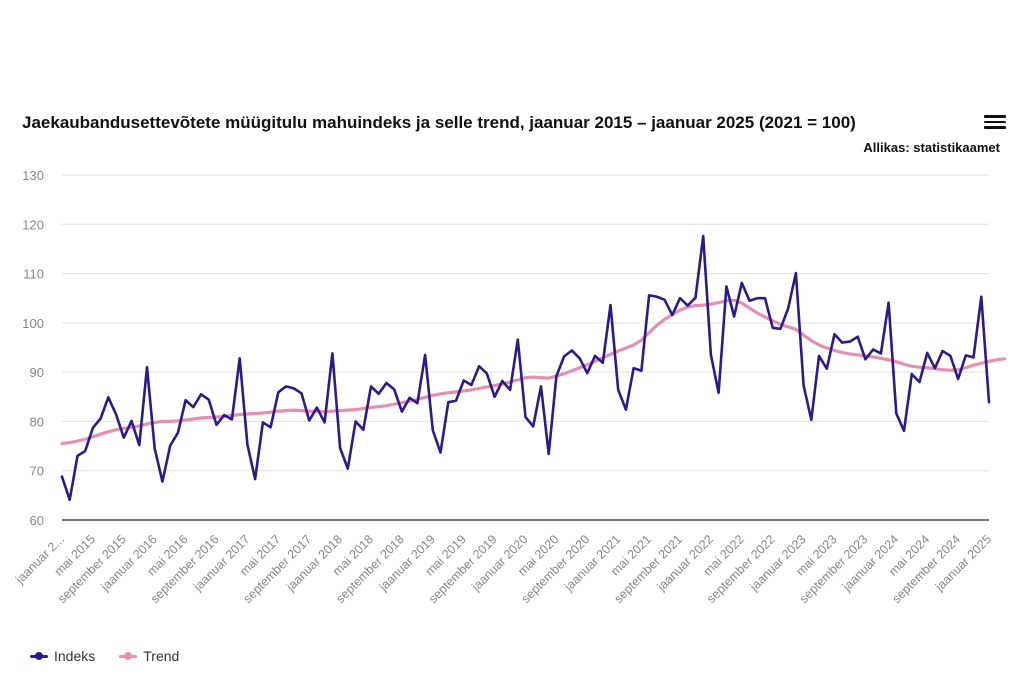 The width and height of the screenshot is (1024, 690). I want to click on hamburger-menu-icon, so click(995, 122).